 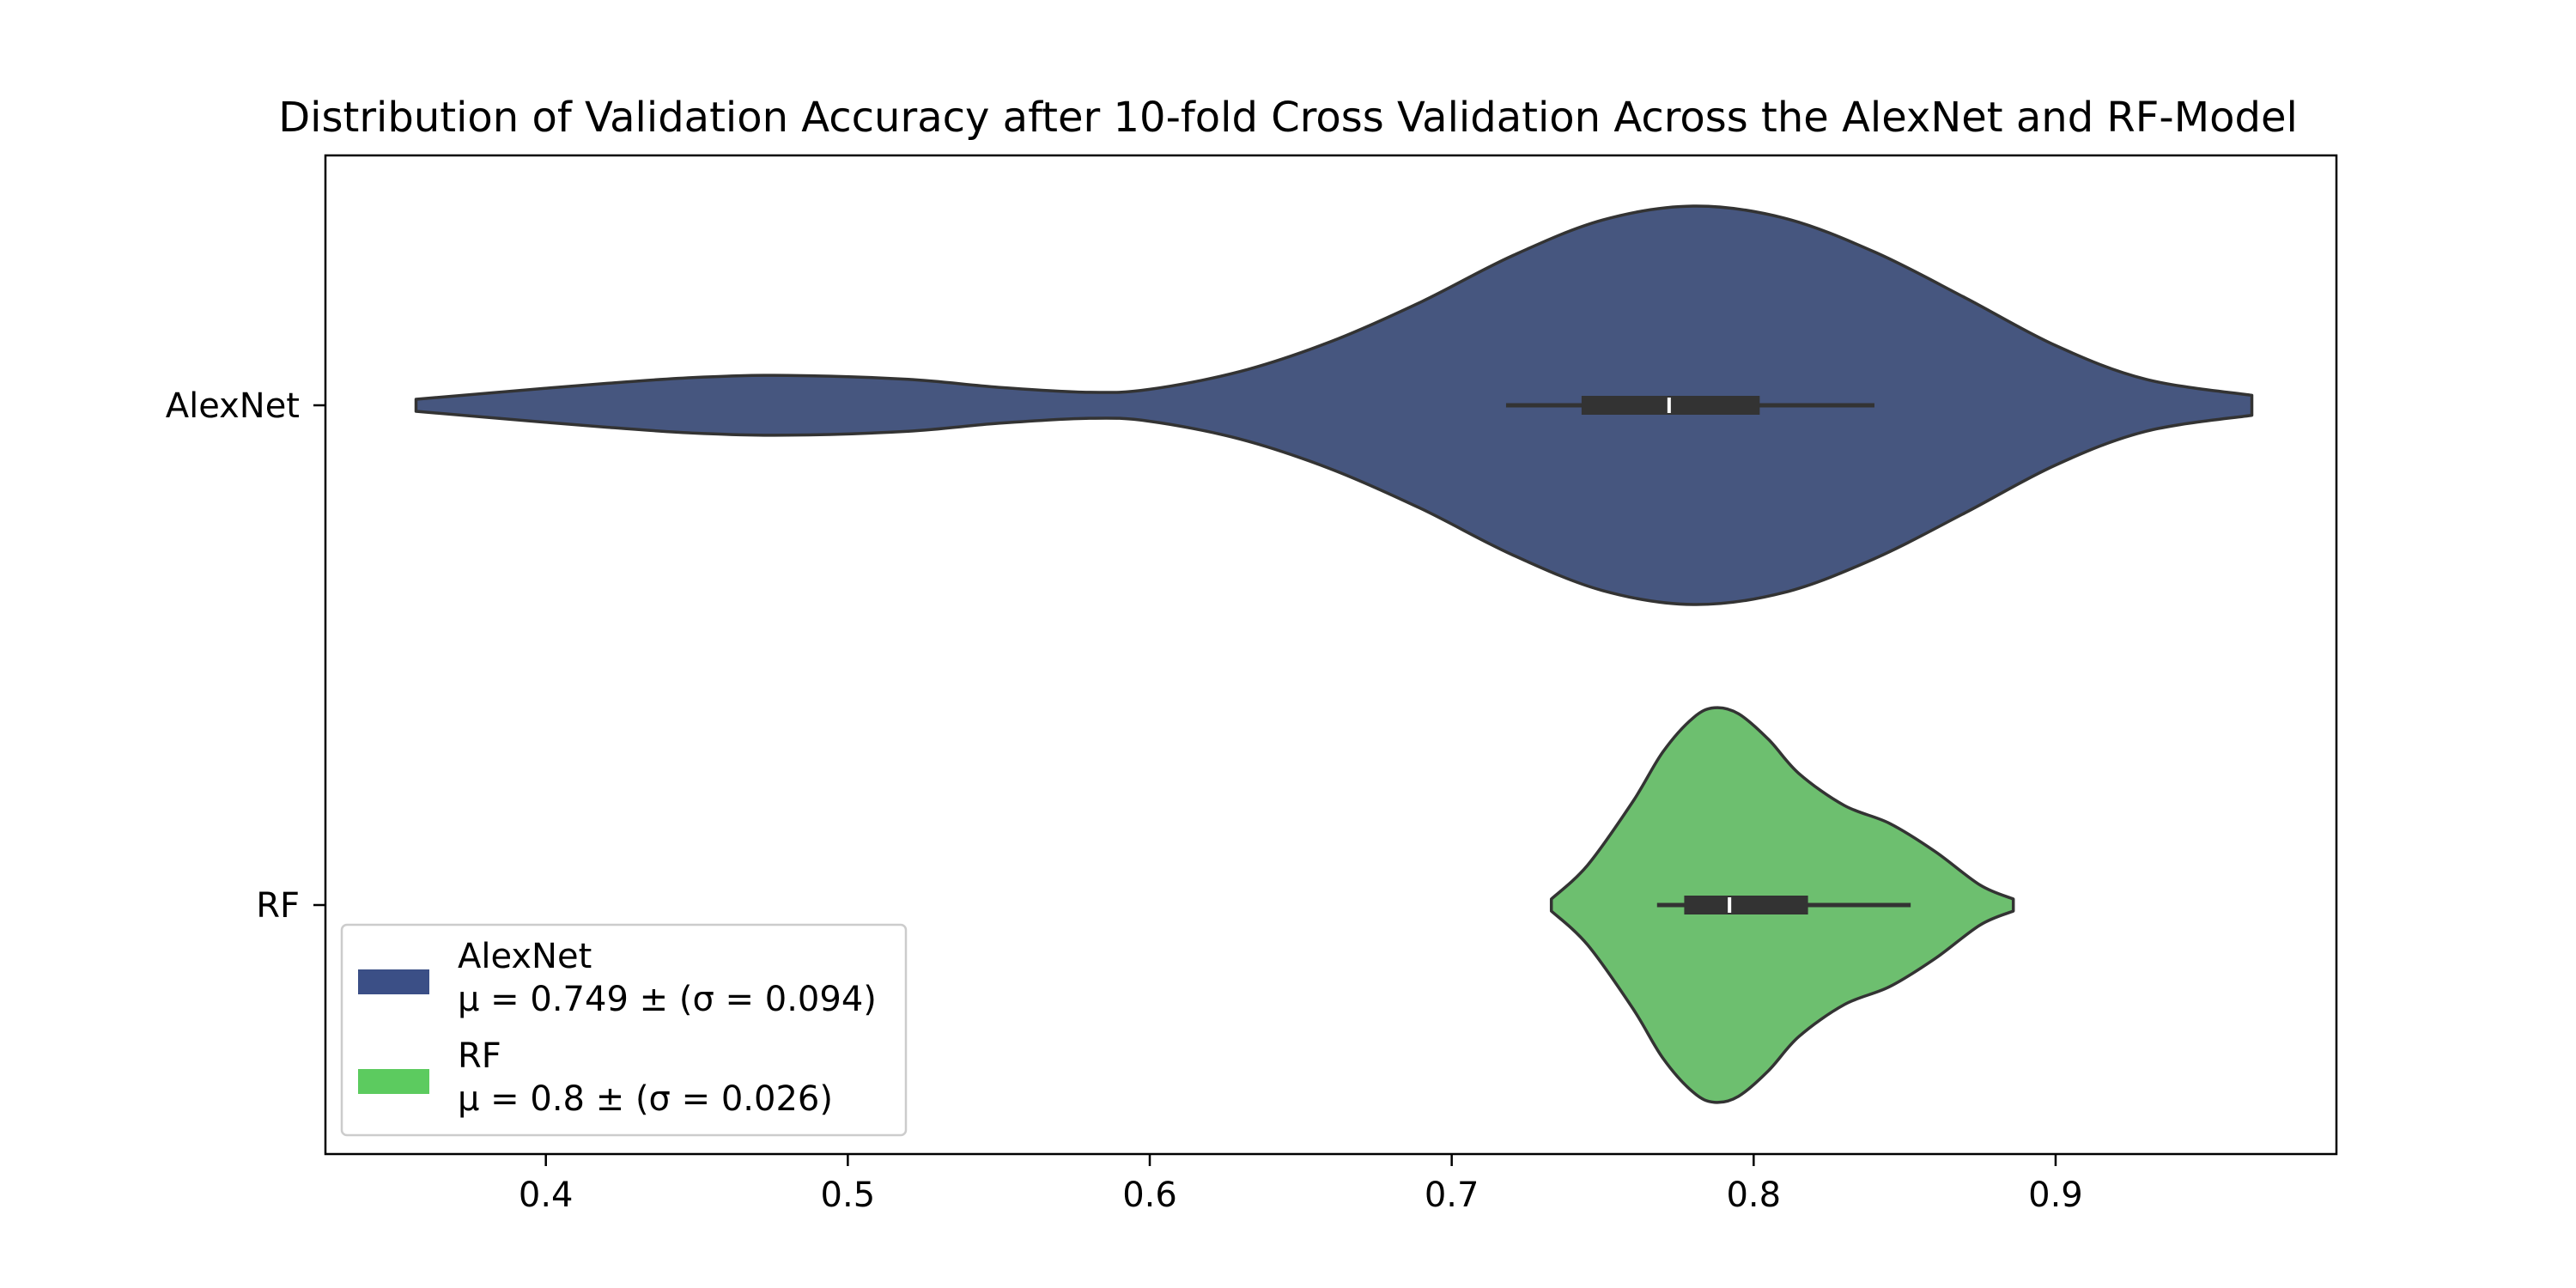 What do you see at coordinates (1301, 1184) in the screenshot?
I see `x-axis: 0.4 0.5 0.6 0.7 0.8 0.9` at bounding box center [1301, 1184].